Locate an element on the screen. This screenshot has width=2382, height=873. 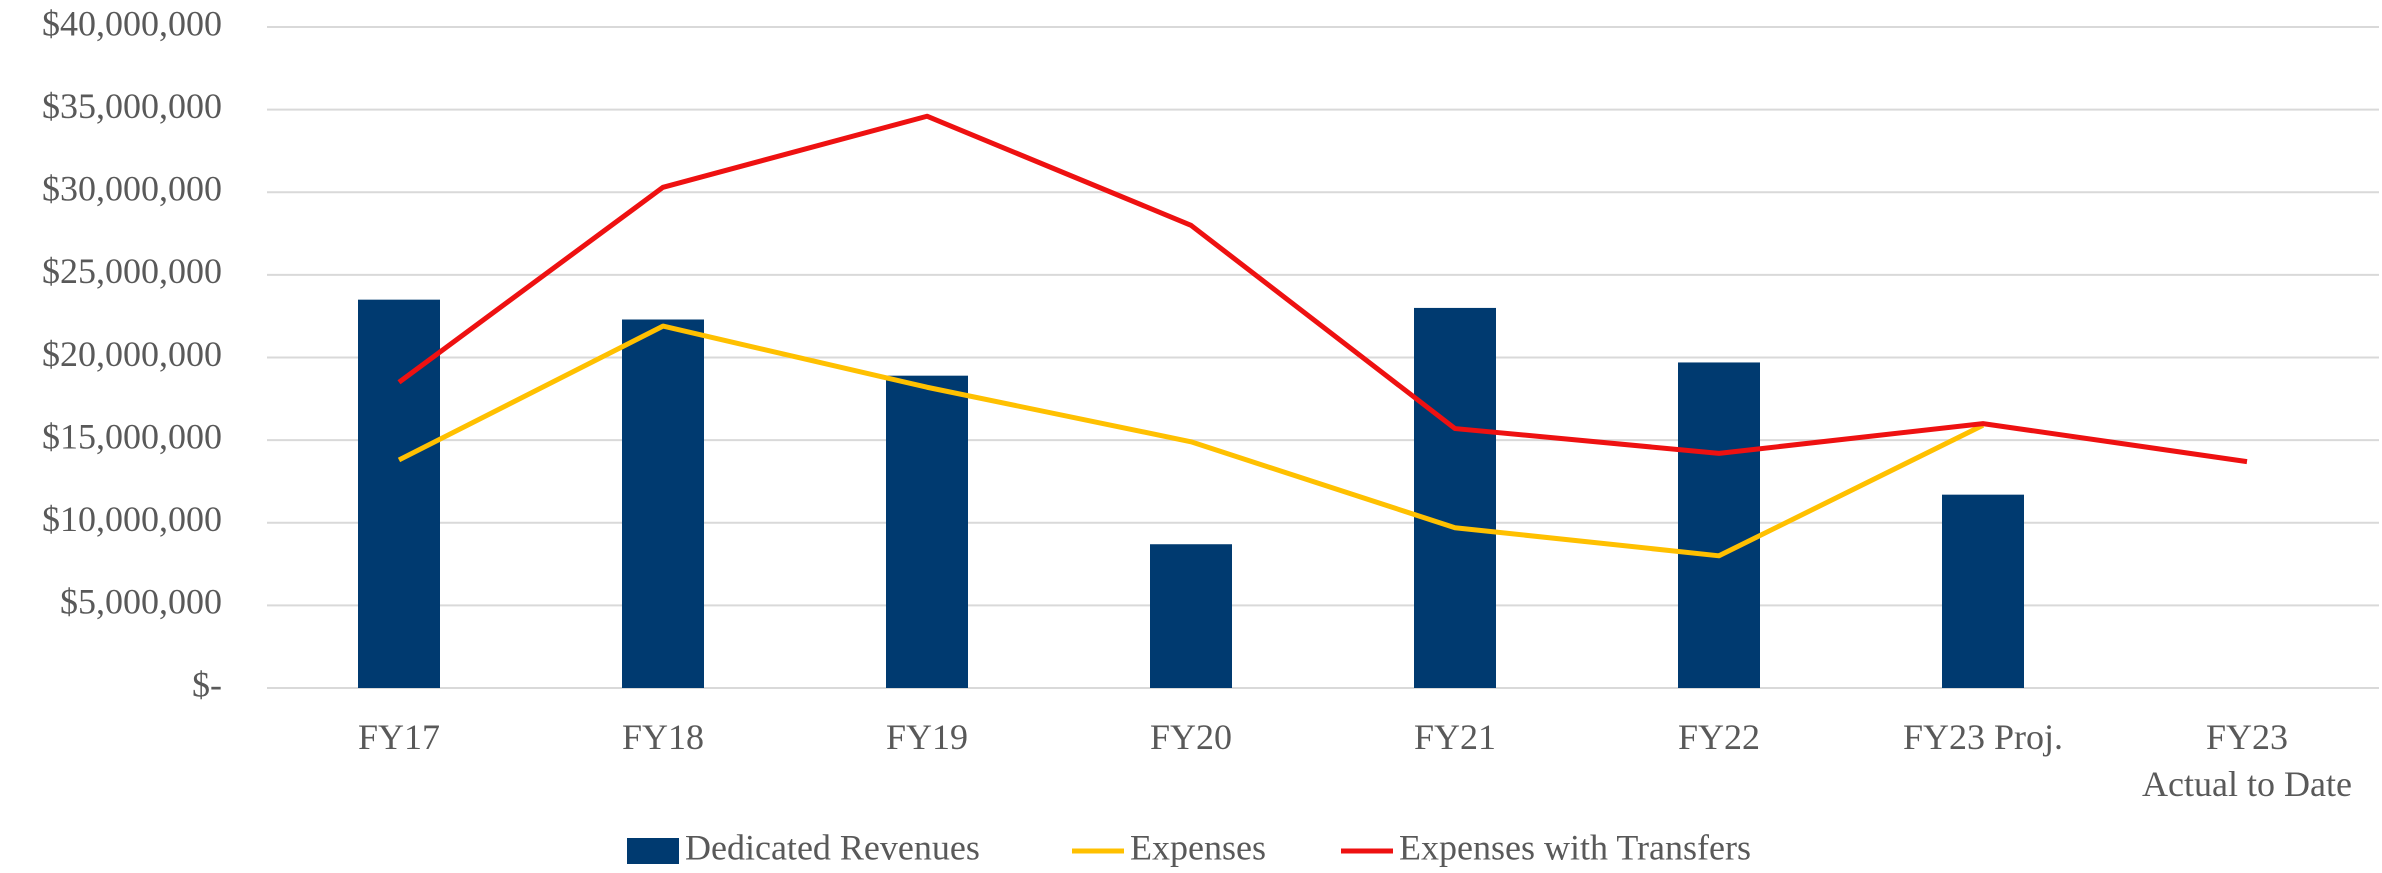
x-tick-label: FY21 is located at coordinates (1455, 737).